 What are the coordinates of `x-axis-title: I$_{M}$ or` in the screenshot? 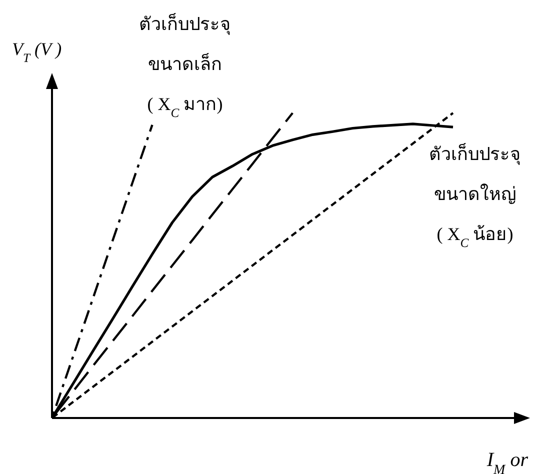 It's located at (507, 461).